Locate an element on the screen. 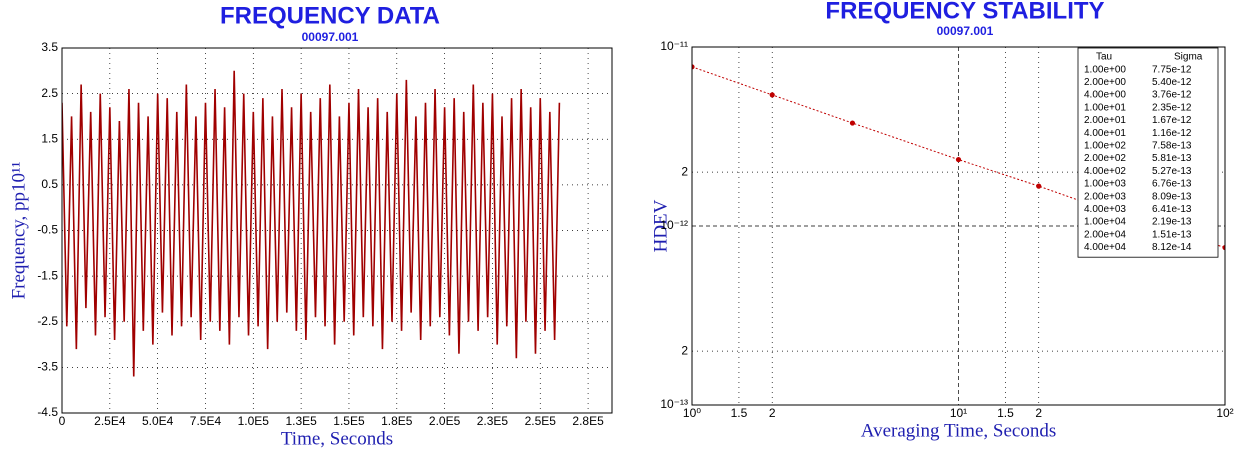 The height and width of the screenshot is (453, 1253). table-sigma: 6.41e-13 is located at coordinates (1172, 209).